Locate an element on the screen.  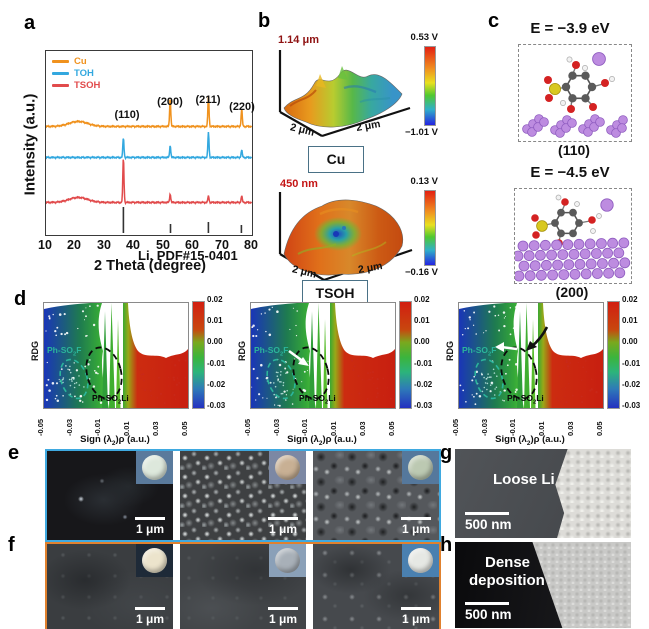
scale-bar-e2: 1 μm is located at coordinates (283, 526).